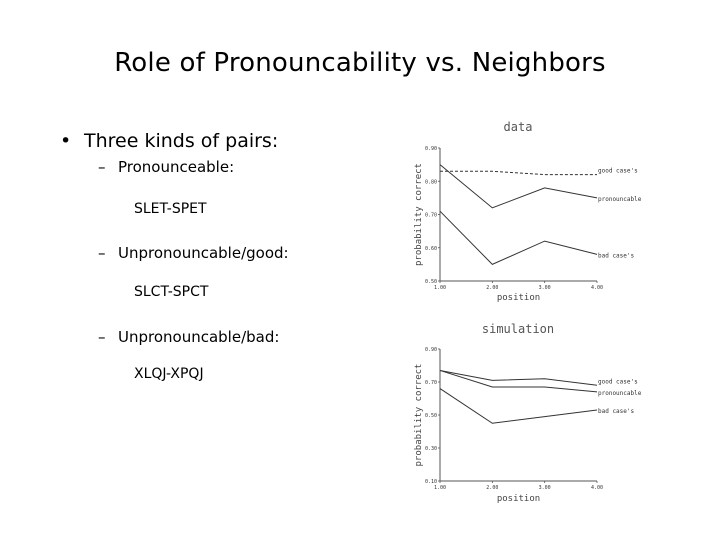 This screenshot has height=540, width=720. I want to click on y-tick-label: 0.80, so click(431, 182).